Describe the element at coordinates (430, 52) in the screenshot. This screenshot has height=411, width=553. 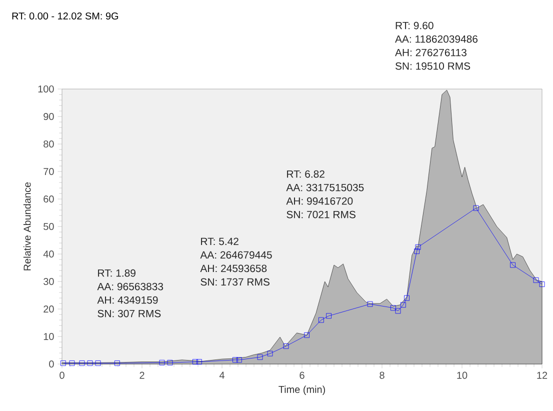
I see `text: AH: 276276113` at that location.